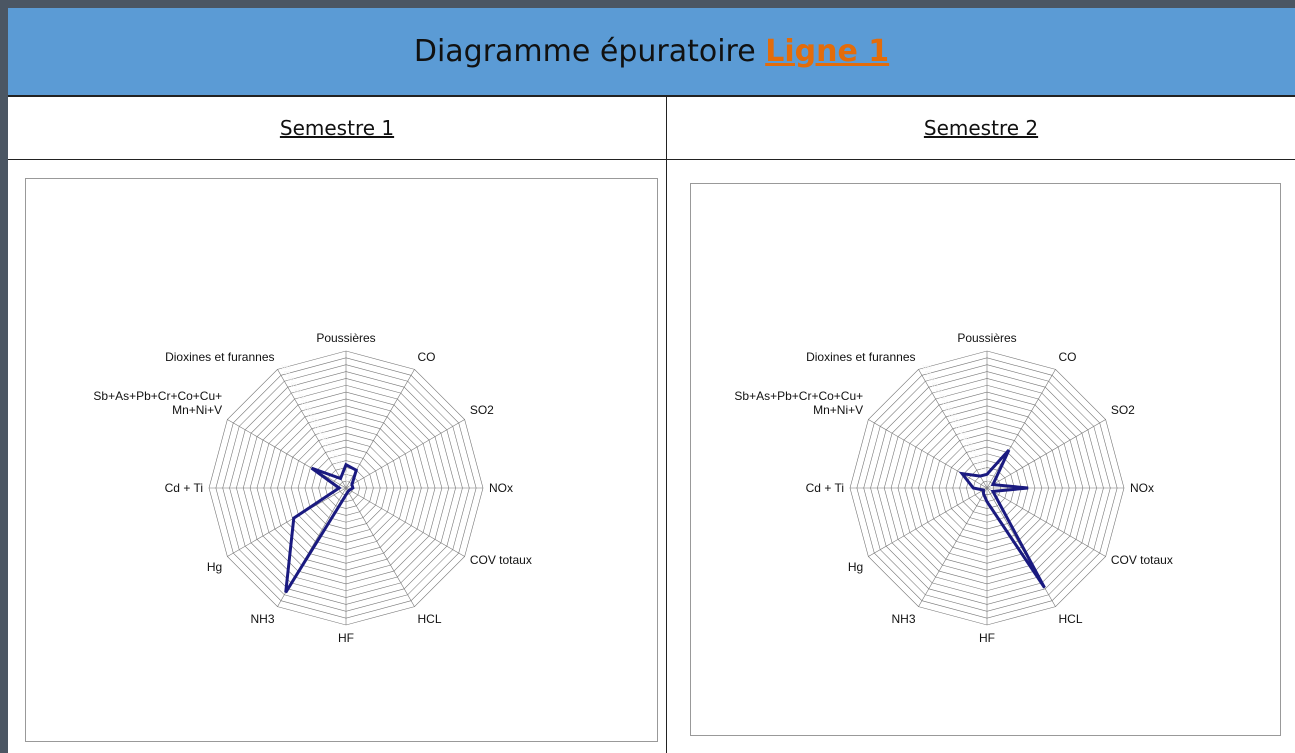  I want to click on header: Diagramme épuratoire Ligne 1, so click(651, 52).